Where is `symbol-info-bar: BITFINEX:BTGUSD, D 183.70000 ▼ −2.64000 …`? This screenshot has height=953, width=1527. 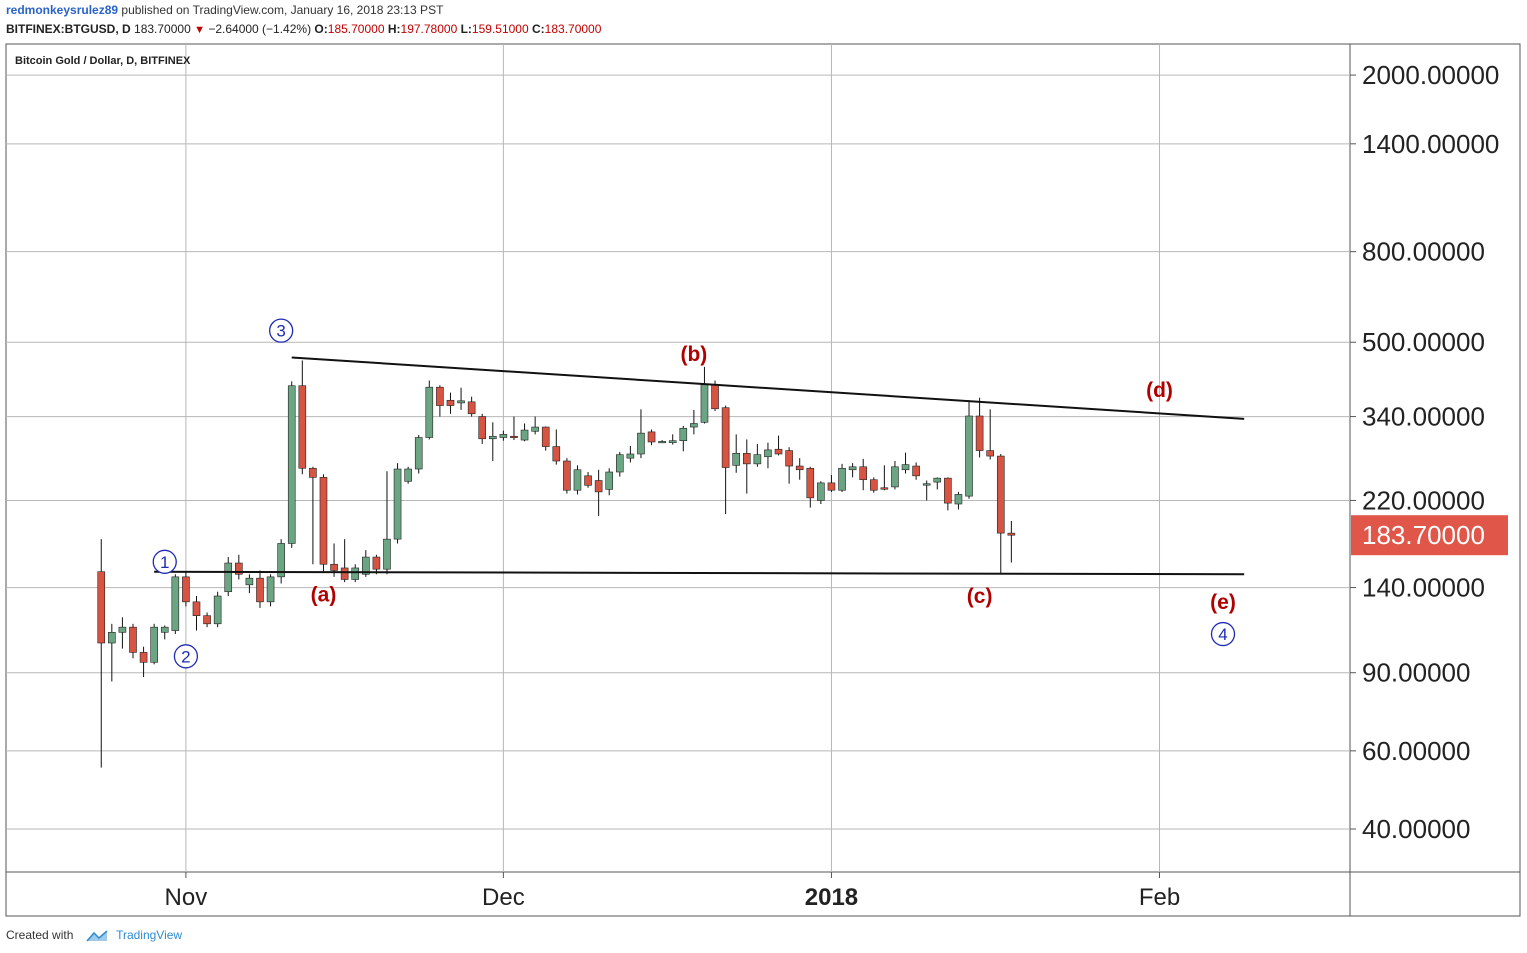 symbol-info-bar: BITFINEX:BTGUSD, D 183.70000 ▼ −2.64000 … is located at coordinates (303, 29).